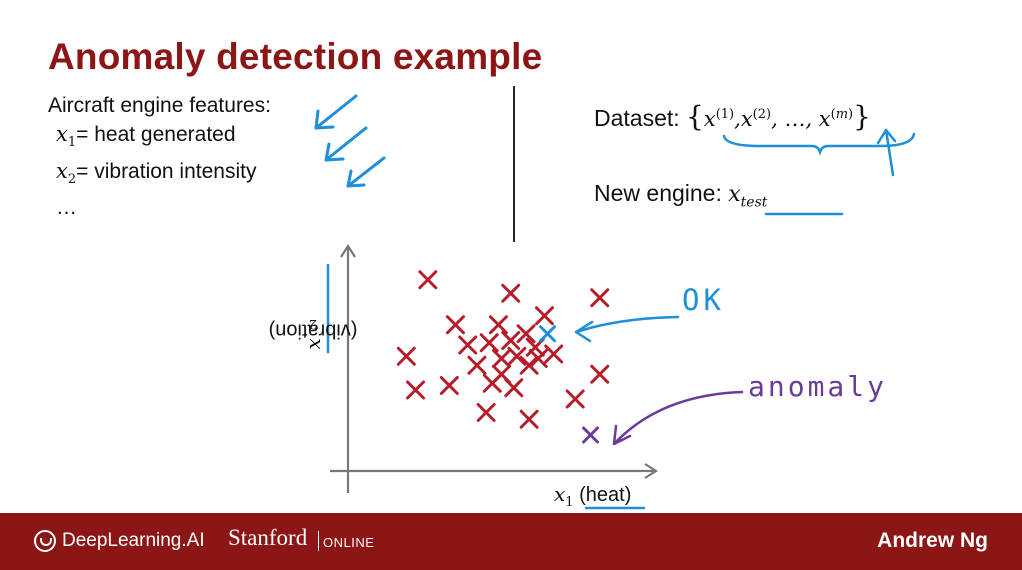 This screenshot has width=1022, height=570. What do you see at coordinates (778, 116) in the screenshot?
I see `dataset-set: {x(1),x(2), …, x(m)}` at bounding box center [778, 116].